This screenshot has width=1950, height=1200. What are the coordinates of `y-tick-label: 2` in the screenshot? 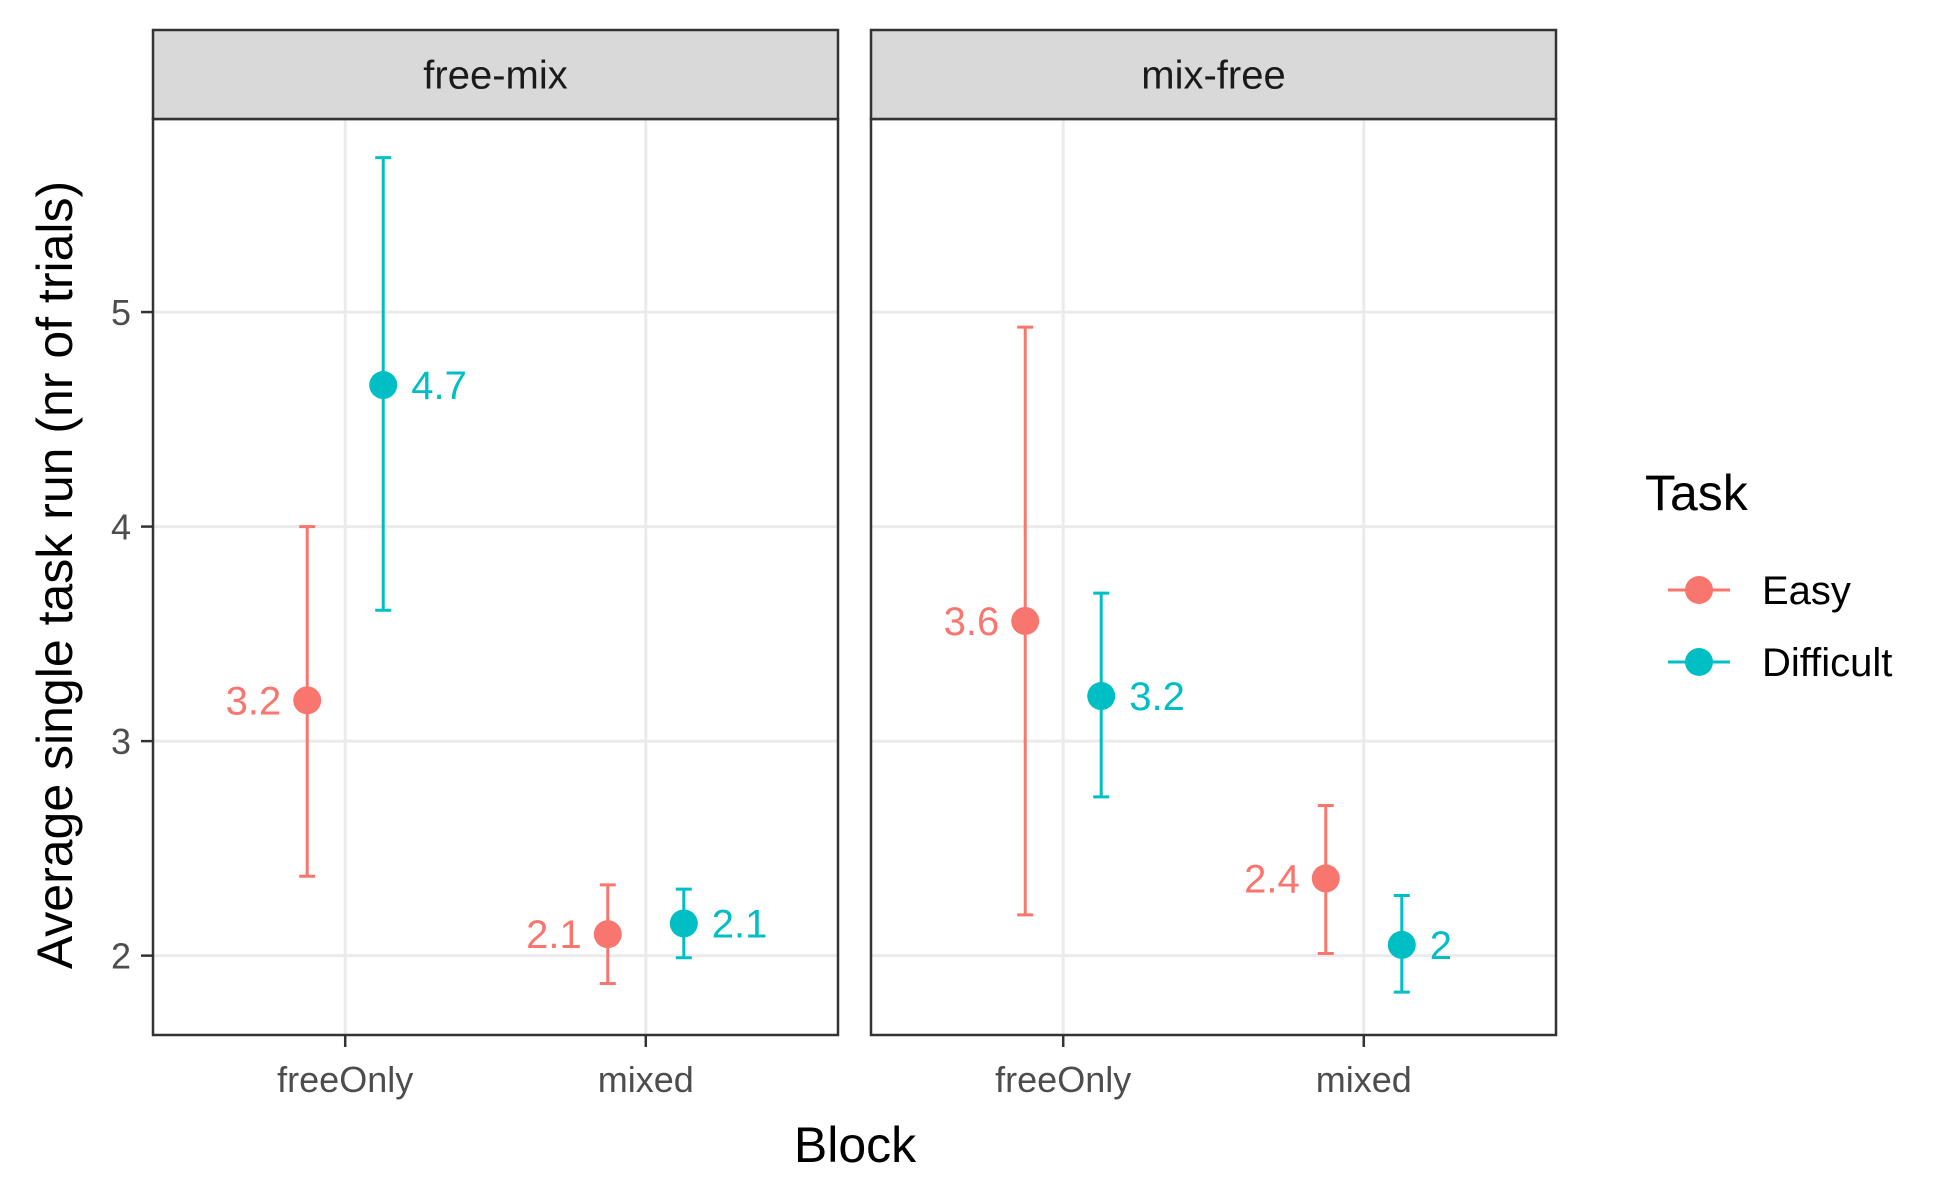 It's located at (121, 956).